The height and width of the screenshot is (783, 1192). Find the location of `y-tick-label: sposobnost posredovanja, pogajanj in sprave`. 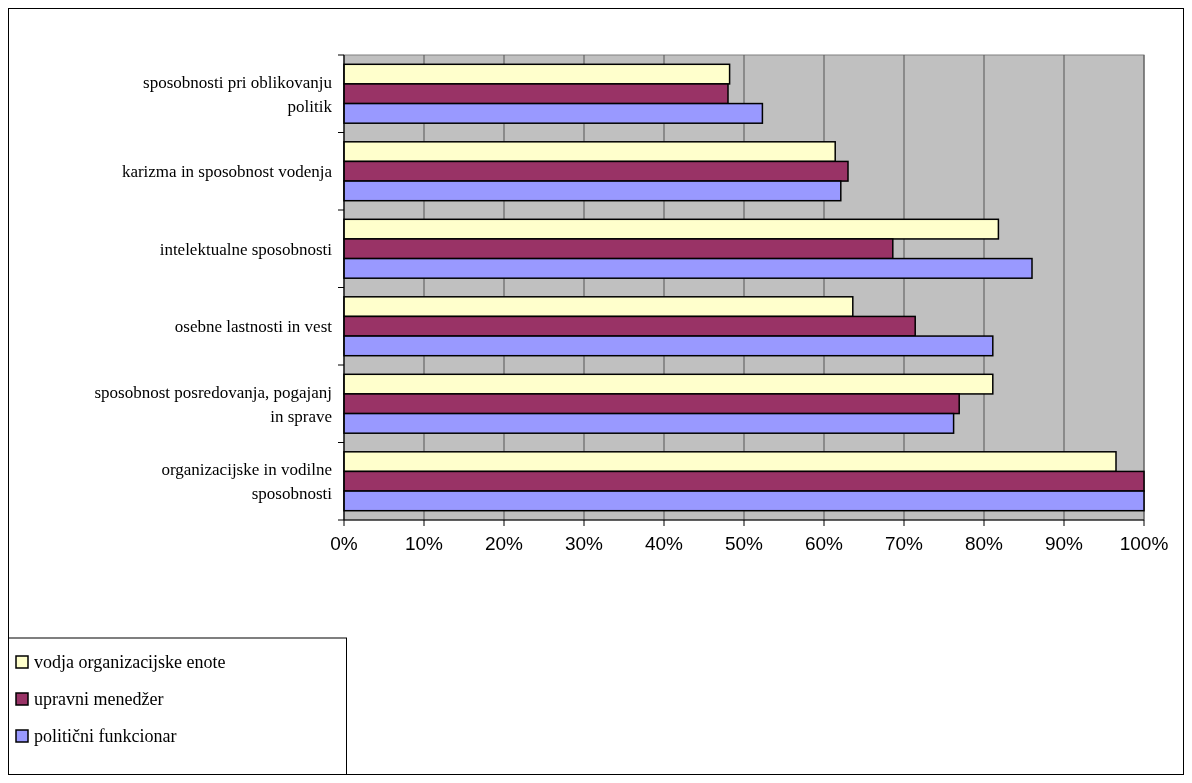

y-tick-label: sposobnost posredovanja, pogajanj in sprave is located at coordinates (213, 404).